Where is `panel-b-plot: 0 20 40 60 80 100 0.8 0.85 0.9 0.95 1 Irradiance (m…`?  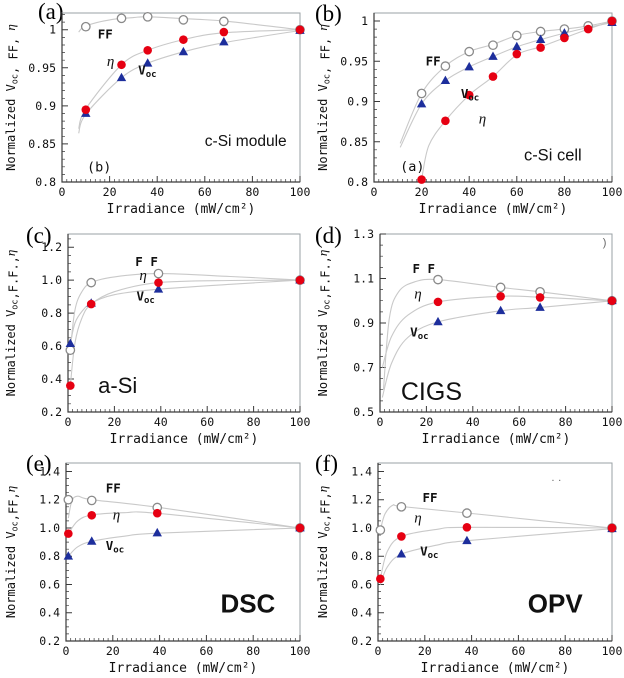
panel-b-plot: 0 20 40 60 80 100 0.8 0.85 0.9 0.95 1 Irradiance (m… is located at coordinates (468, 114).